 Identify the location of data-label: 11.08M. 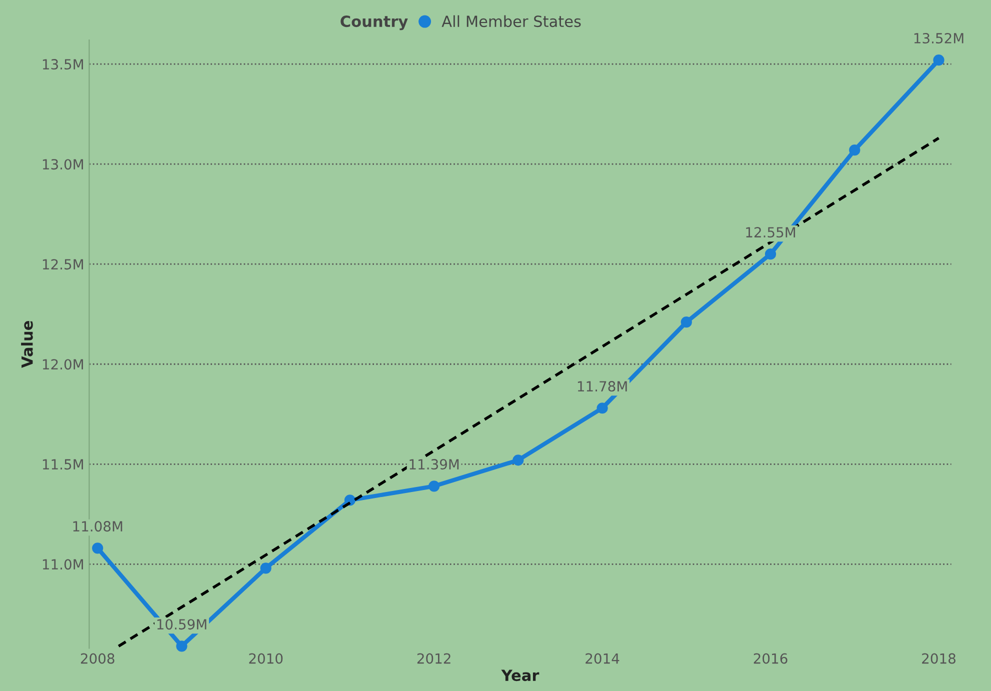
(97, 526).